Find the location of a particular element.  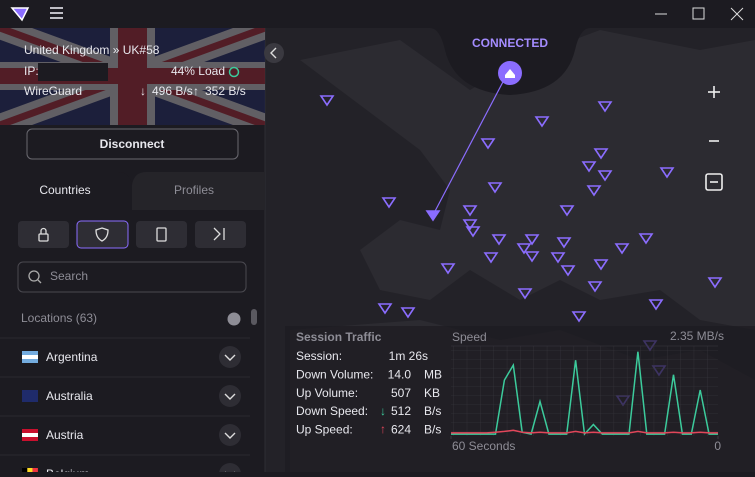

scrollbar is located at coordinates (254, 317).